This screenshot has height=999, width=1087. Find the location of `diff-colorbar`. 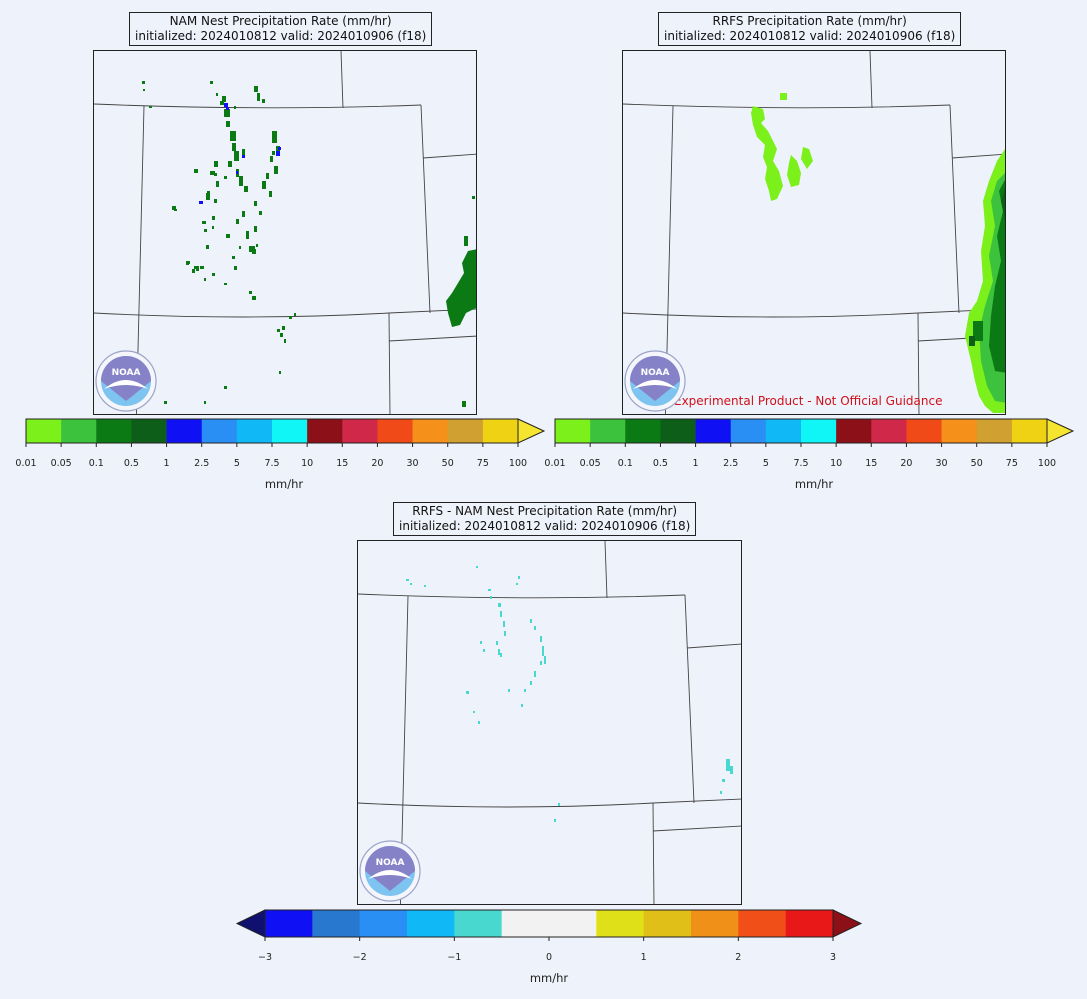

diff-colorbar is located at coordinates (549, 925).